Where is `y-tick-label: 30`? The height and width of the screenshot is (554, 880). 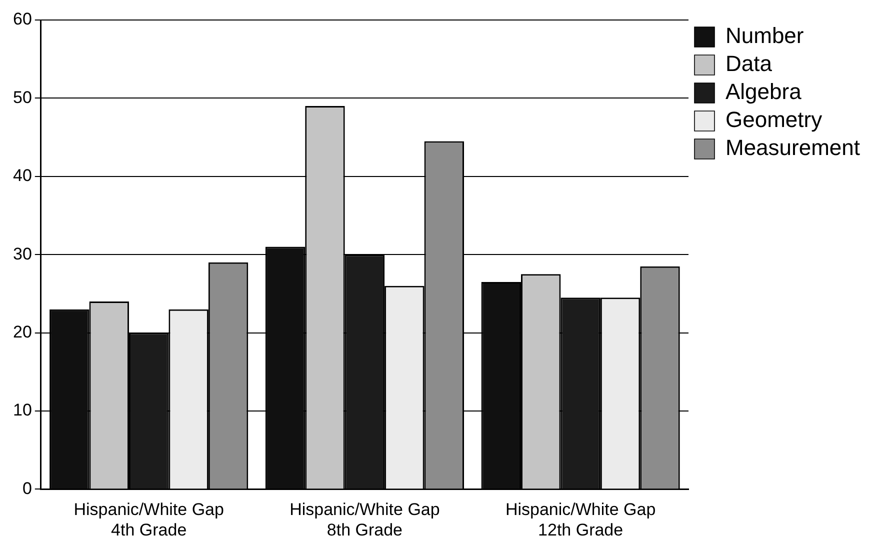
y-tick-label: 30 is located at coordinates (22, 254).